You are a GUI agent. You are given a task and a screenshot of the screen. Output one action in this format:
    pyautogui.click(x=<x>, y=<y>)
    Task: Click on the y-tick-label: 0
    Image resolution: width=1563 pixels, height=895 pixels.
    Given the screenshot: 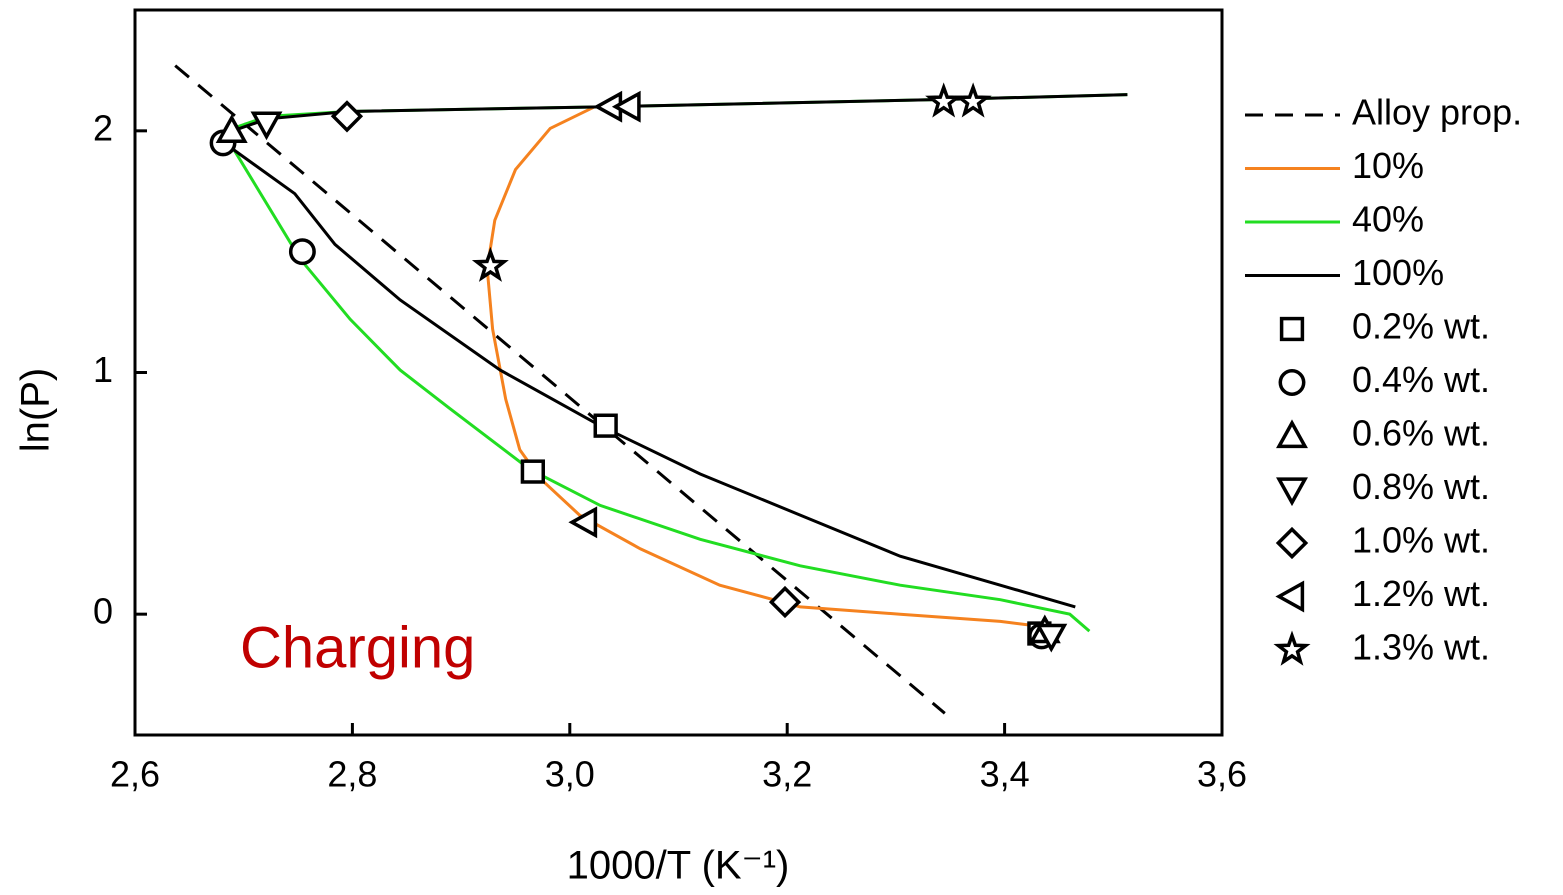 What is the action you would take?
    pyautogui.click(x=103, y=611)
    